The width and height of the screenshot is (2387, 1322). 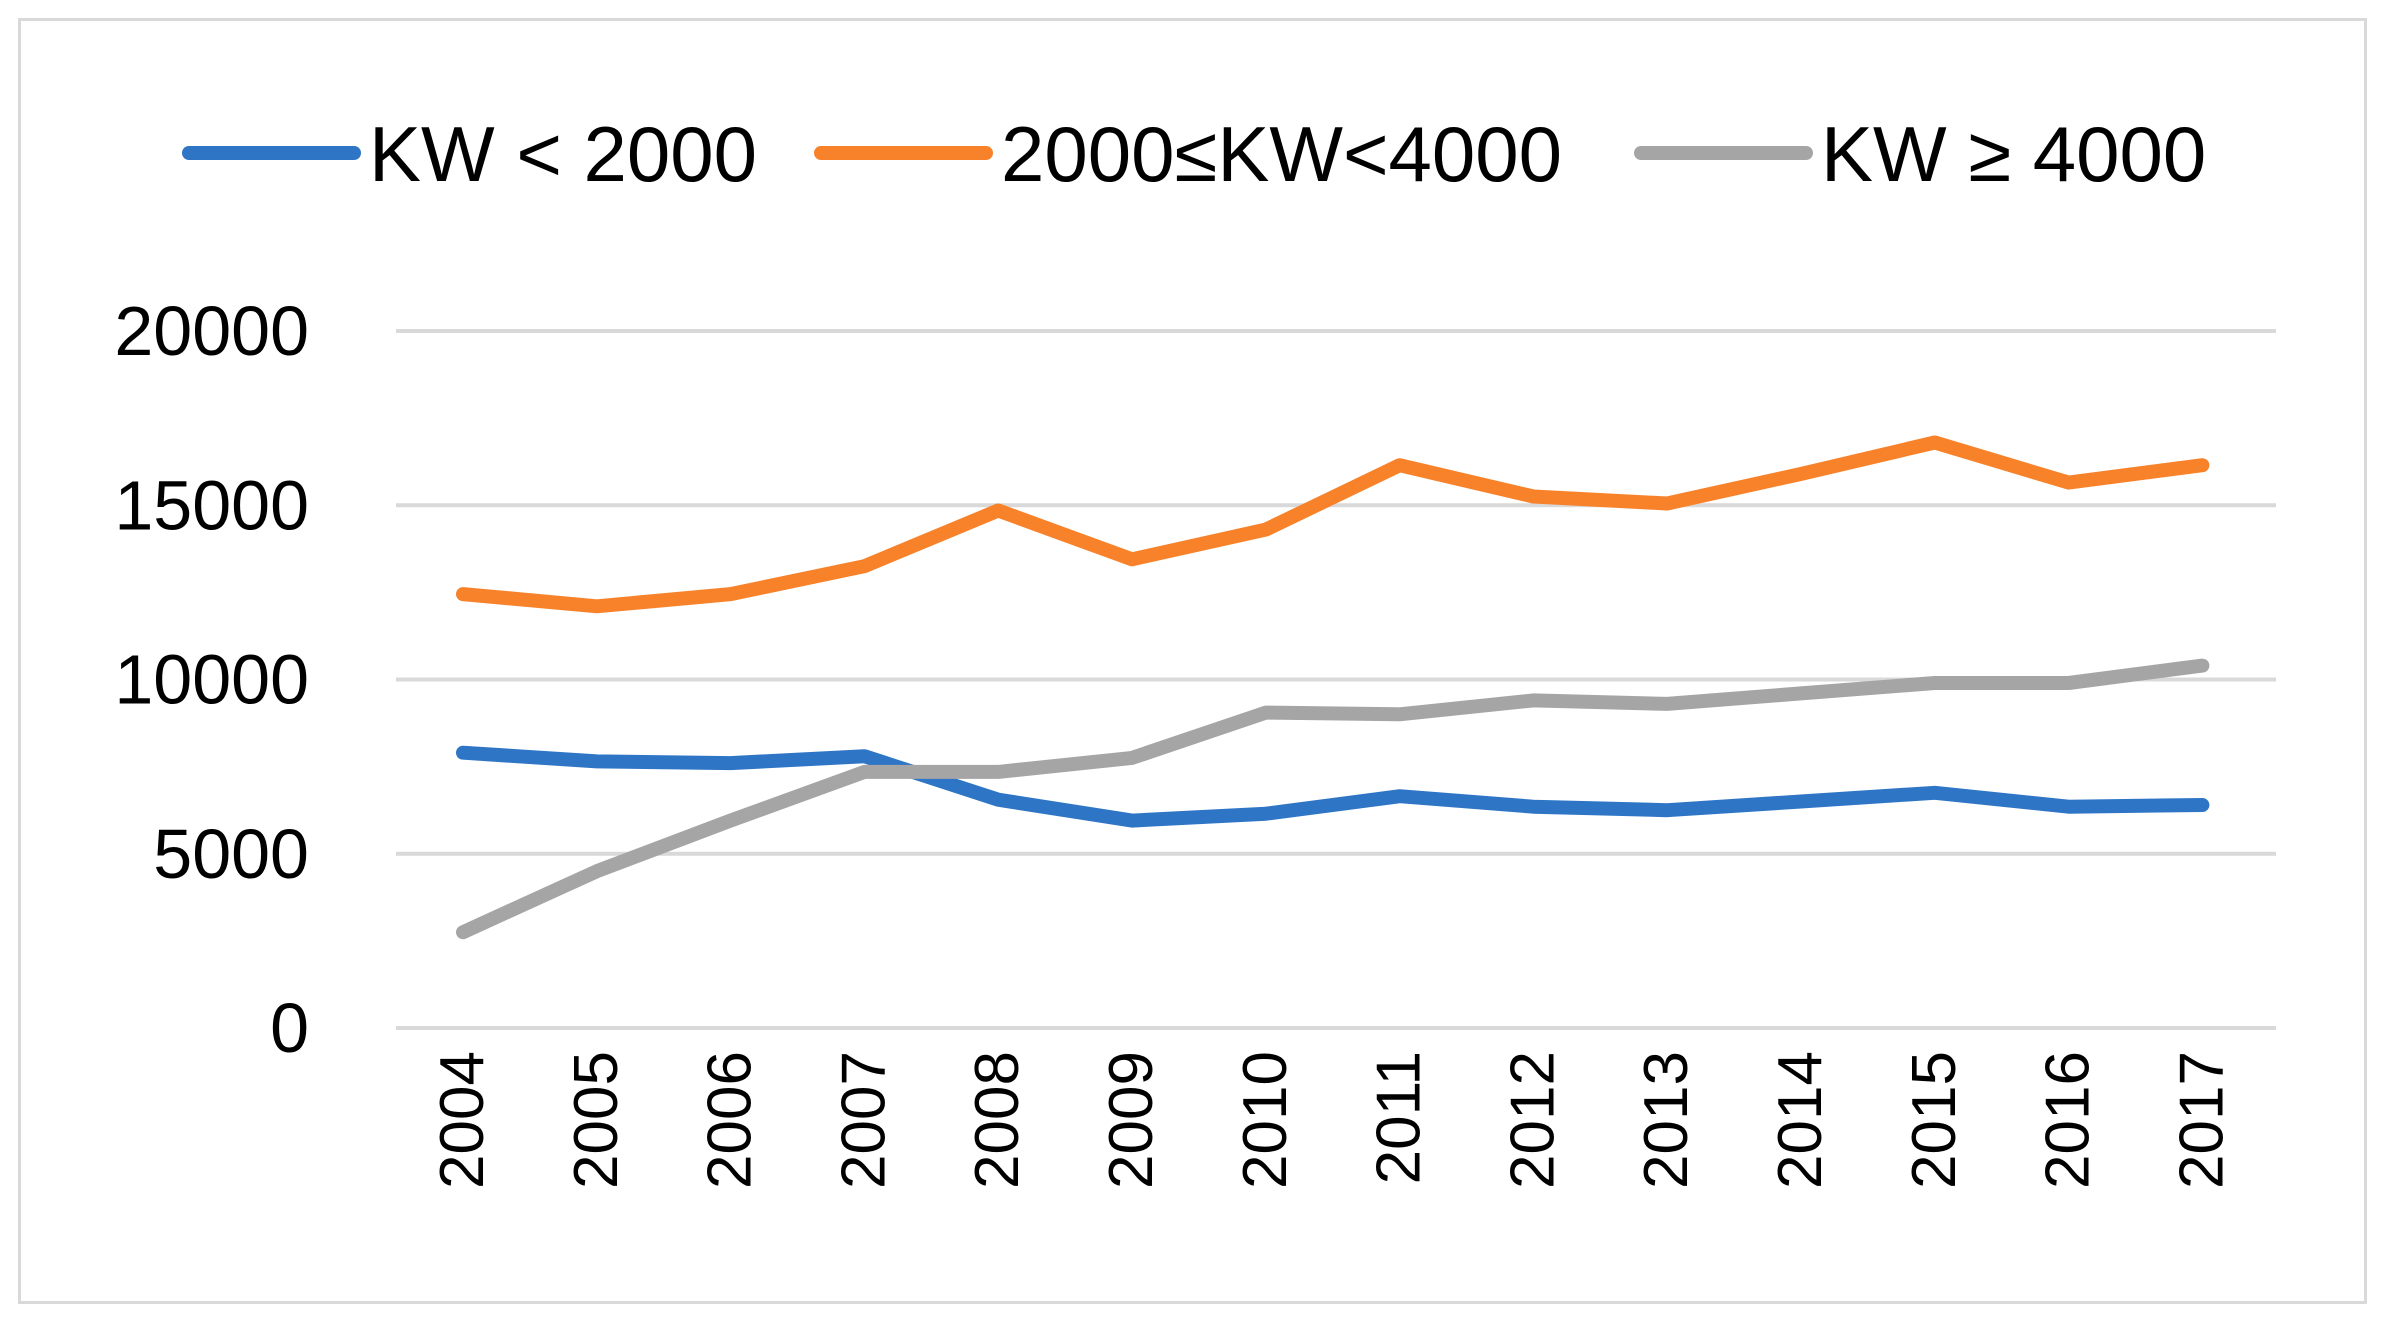 What do you see at coordinates (289, 1028) in the screenshot?
I see `y-tick-label: 0` at bounding box center [289, 1028].